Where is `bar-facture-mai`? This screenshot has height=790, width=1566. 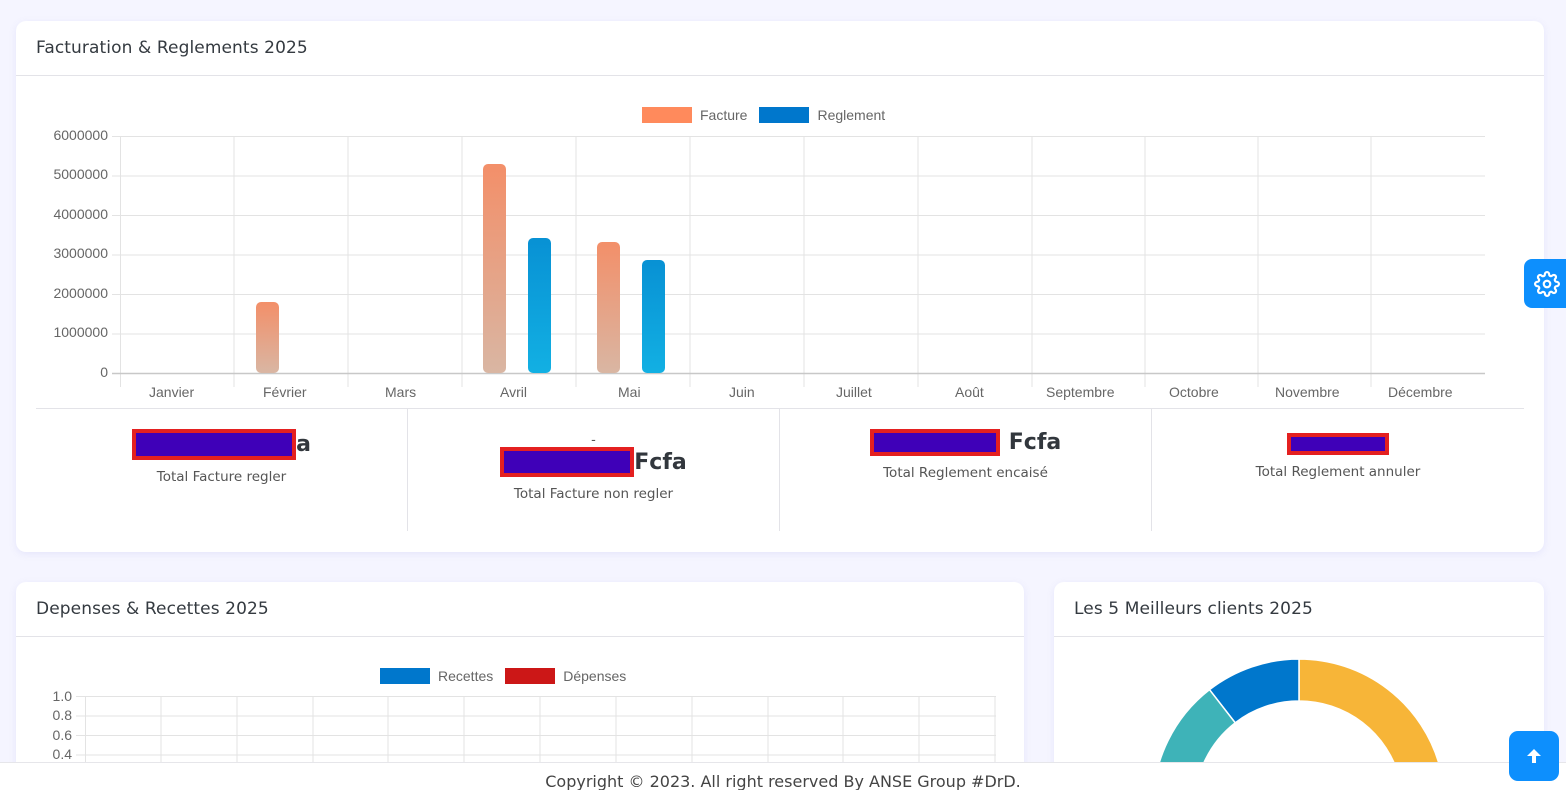
bar-facture-mai is located at coordinates (608, 307).